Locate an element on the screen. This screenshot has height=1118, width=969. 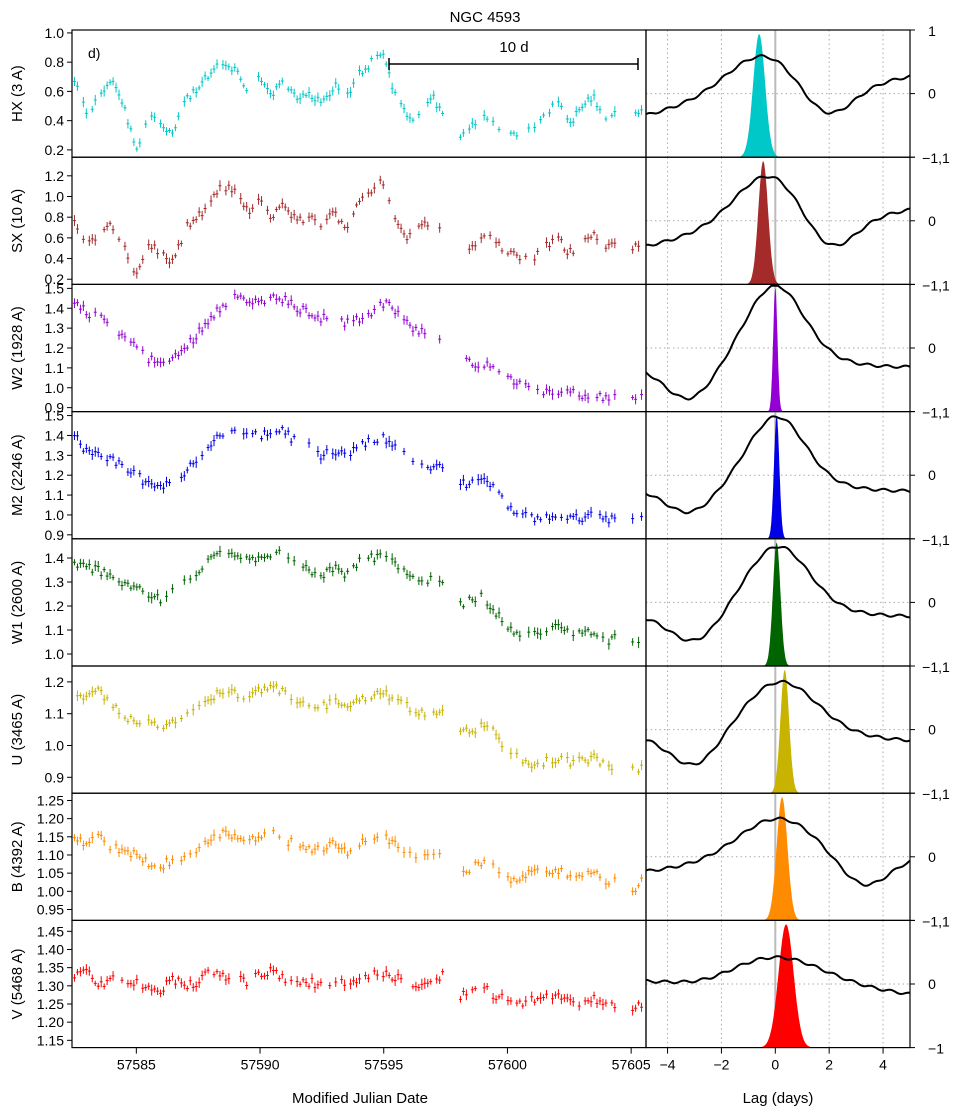
ccf-tick-label: 1 is located at coordinates (932, 31).